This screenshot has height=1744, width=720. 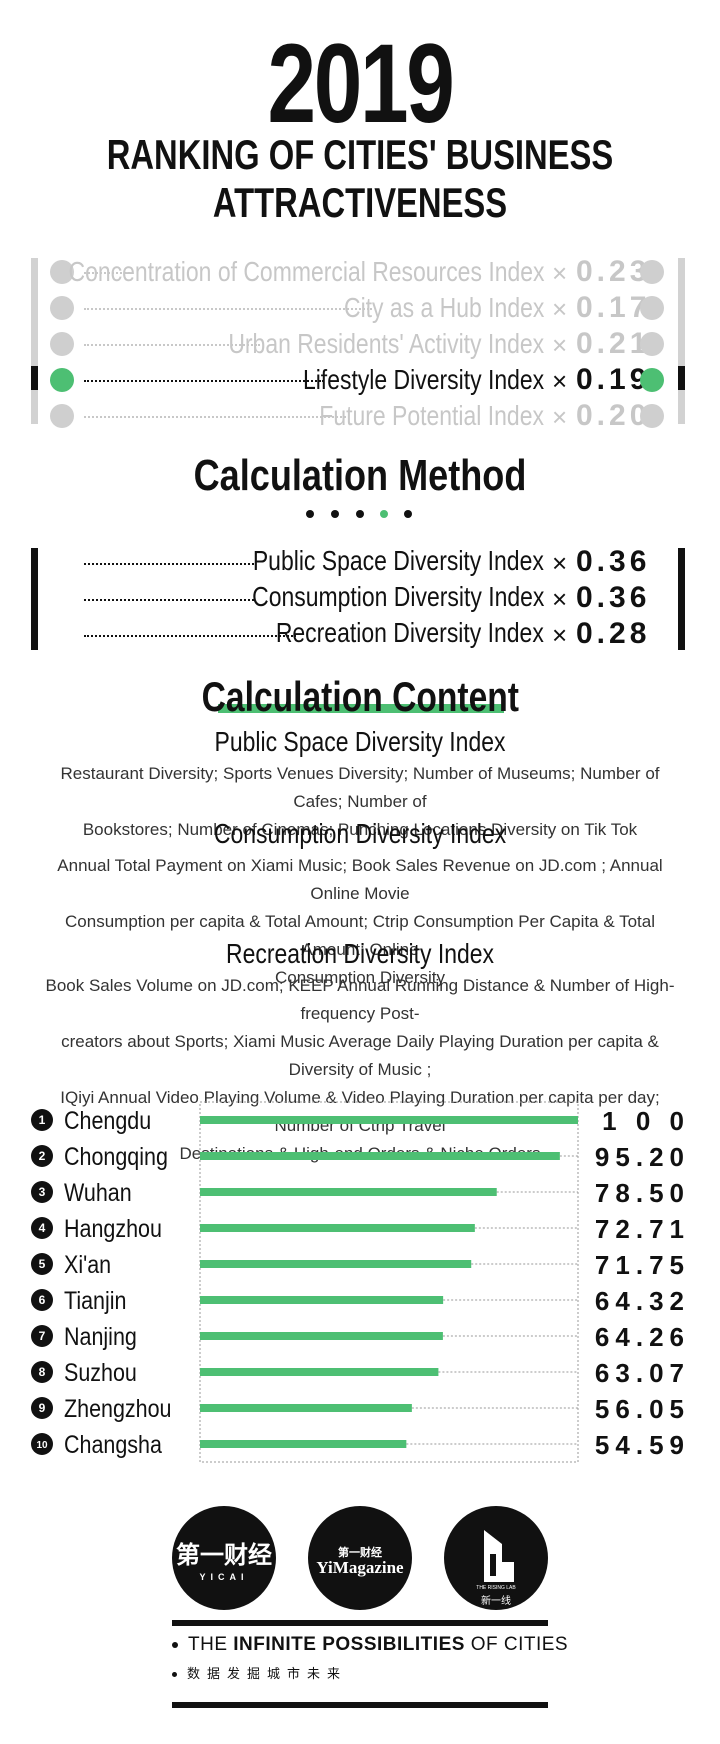 I want to click on title-line-2: ATTRACTIVENESS, so click(x=360, y=202).